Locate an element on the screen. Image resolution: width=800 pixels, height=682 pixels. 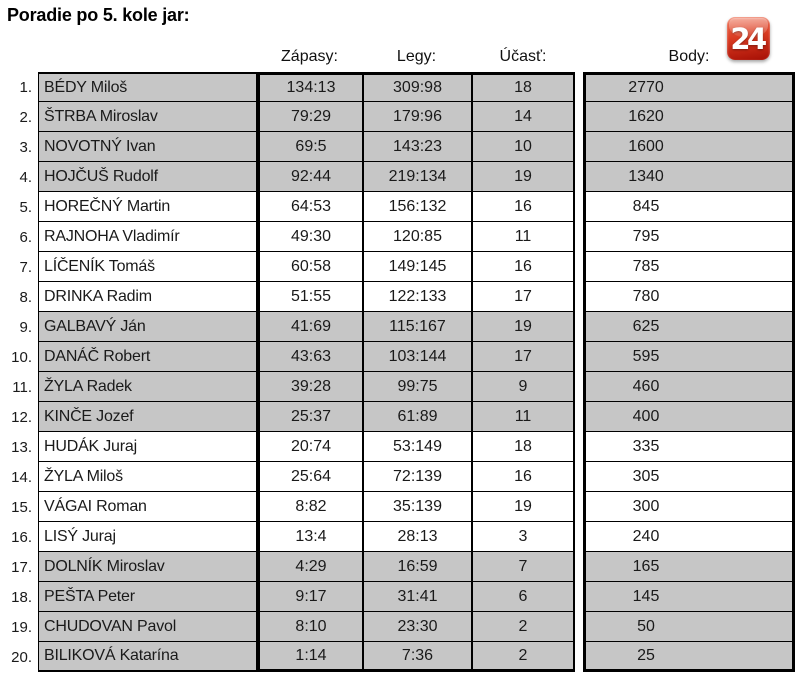
cell-rank: 20. is located at coordinates (19, 657).